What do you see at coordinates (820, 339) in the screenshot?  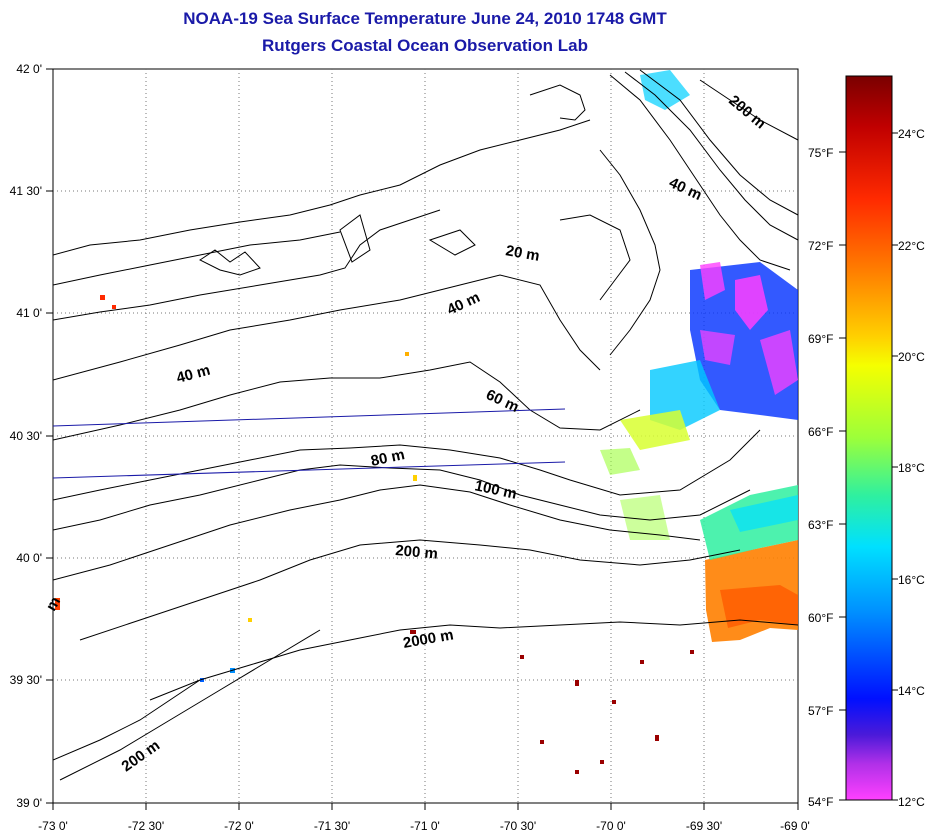 I see `fahrenheit-label: 69°F` at bounding box center [820, 339].